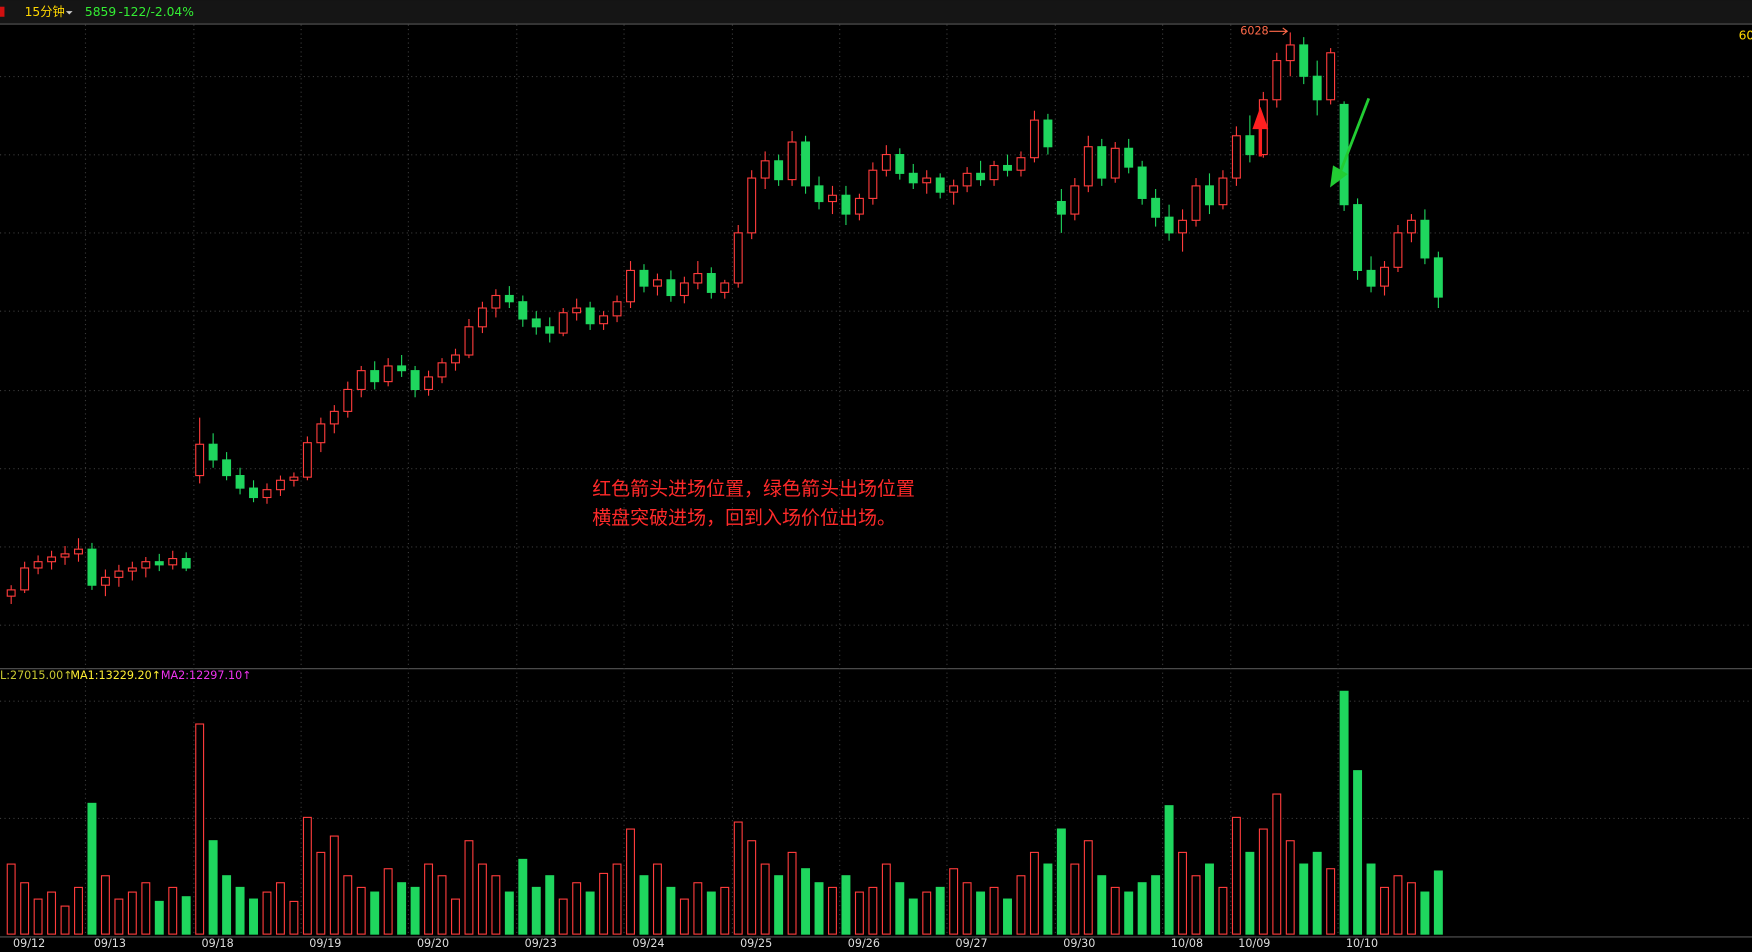 The height and width of the screenshot is (952, 1752). What do you see at coordinates (45, 11) in the screenshot?
I see `period: 15分钟` at bounding box center [45, 11].